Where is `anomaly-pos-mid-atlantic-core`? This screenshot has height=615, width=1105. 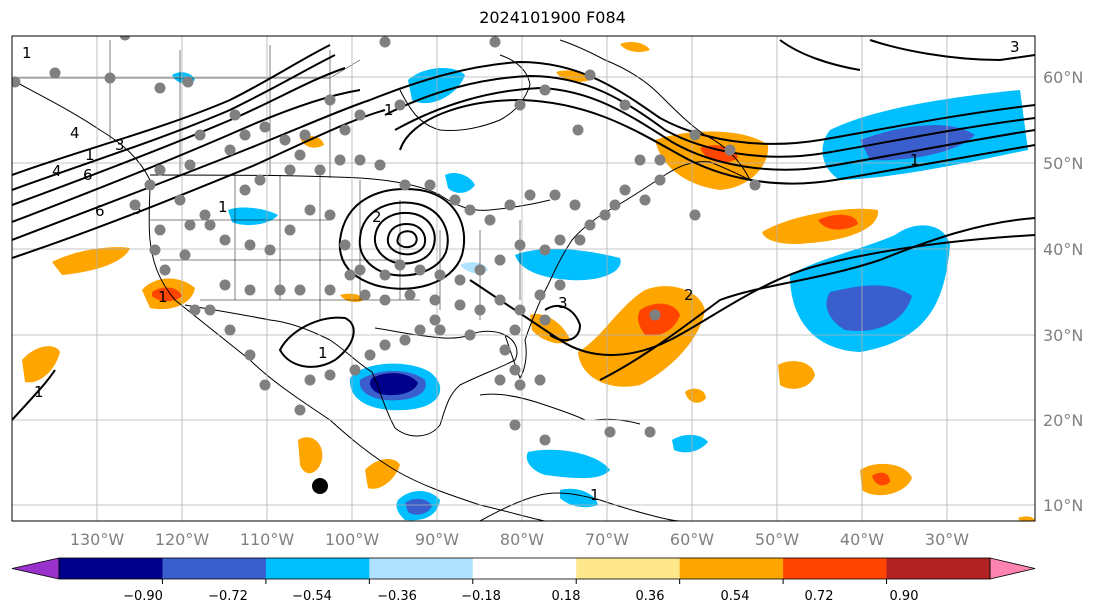 anomaly-pos-mid-atlantic-core is located at coordinates (838, 222).